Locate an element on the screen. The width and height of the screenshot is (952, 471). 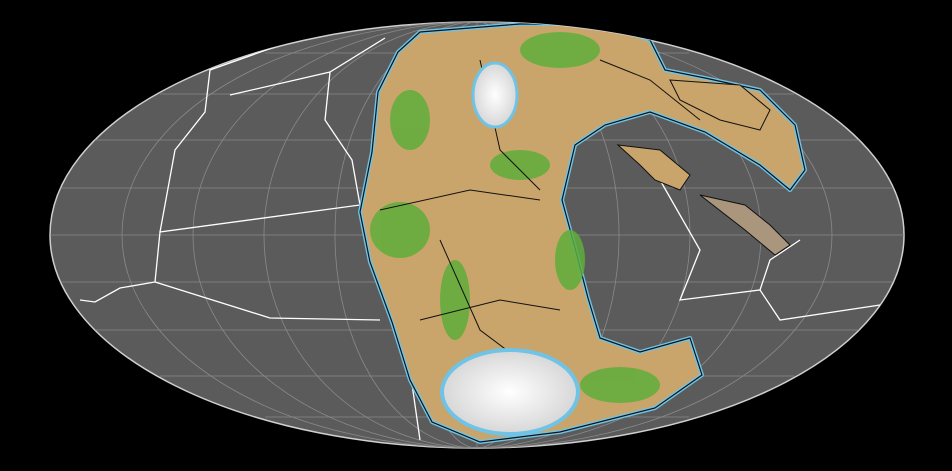
north-china-block is located at coordinates (720, 105).